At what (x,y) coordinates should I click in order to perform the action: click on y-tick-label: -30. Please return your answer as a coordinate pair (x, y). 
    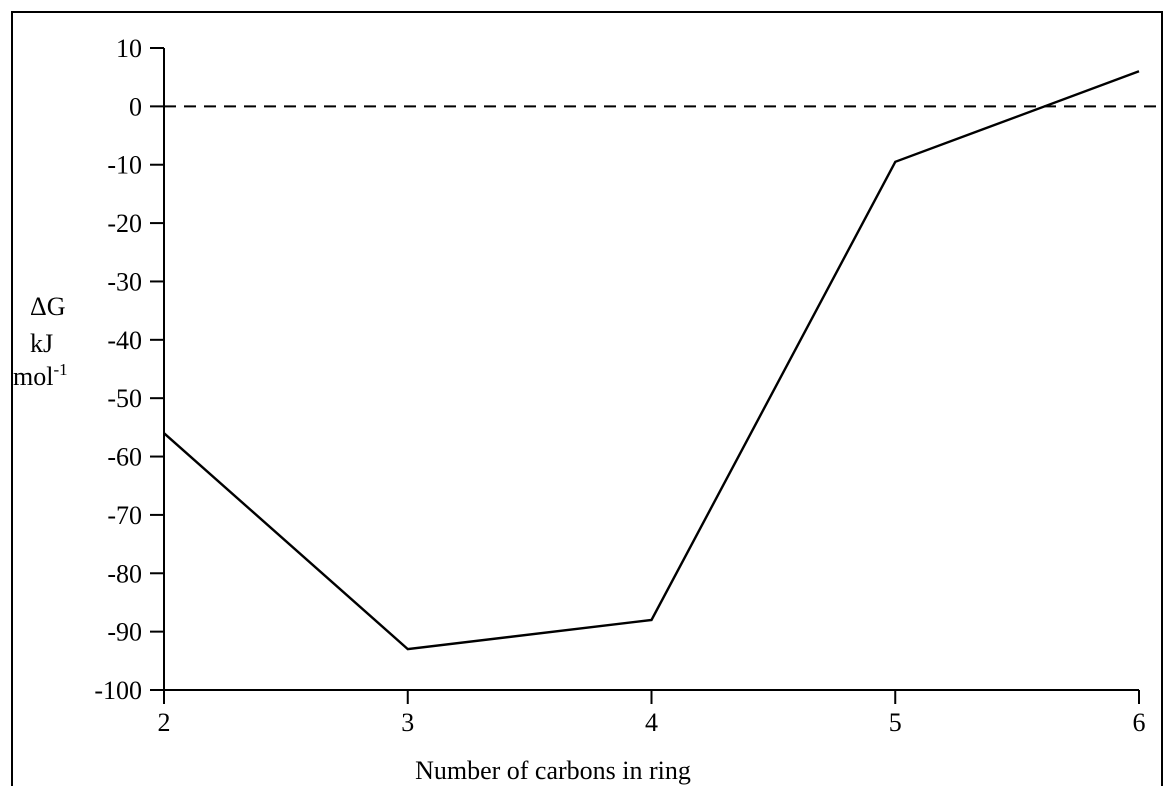
    Looking at the image, I should click on (124, 281).